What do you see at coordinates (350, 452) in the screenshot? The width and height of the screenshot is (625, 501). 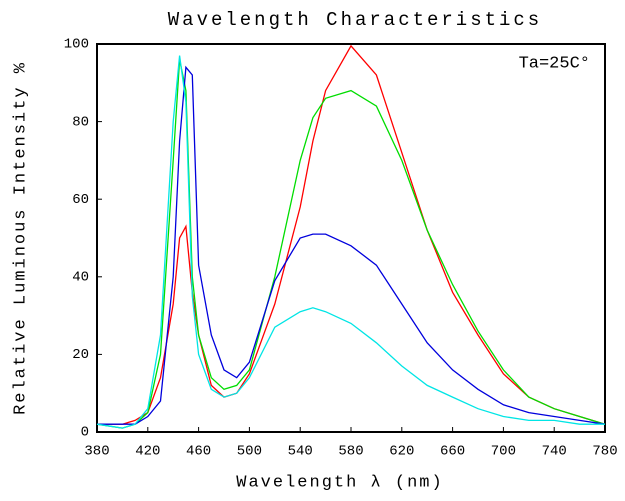 I see `x-tick-label: 580` at bounding box center [350, 452].